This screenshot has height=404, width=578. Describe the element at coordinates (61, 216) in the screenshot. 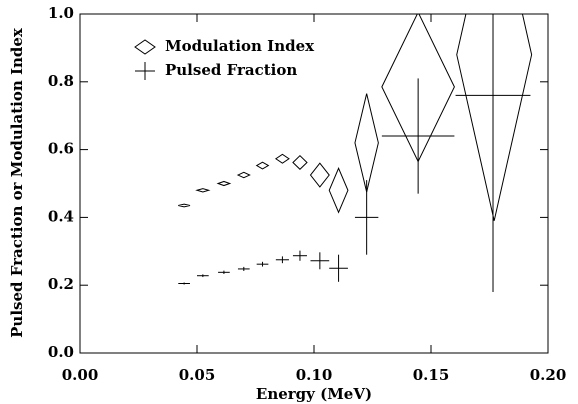

I see `y-tick-label: 0.4` at that location.